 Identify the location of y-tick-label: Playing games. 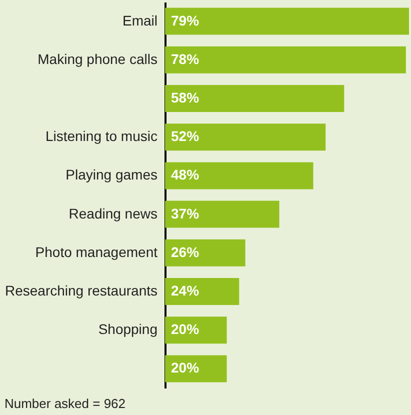
(112, 174).